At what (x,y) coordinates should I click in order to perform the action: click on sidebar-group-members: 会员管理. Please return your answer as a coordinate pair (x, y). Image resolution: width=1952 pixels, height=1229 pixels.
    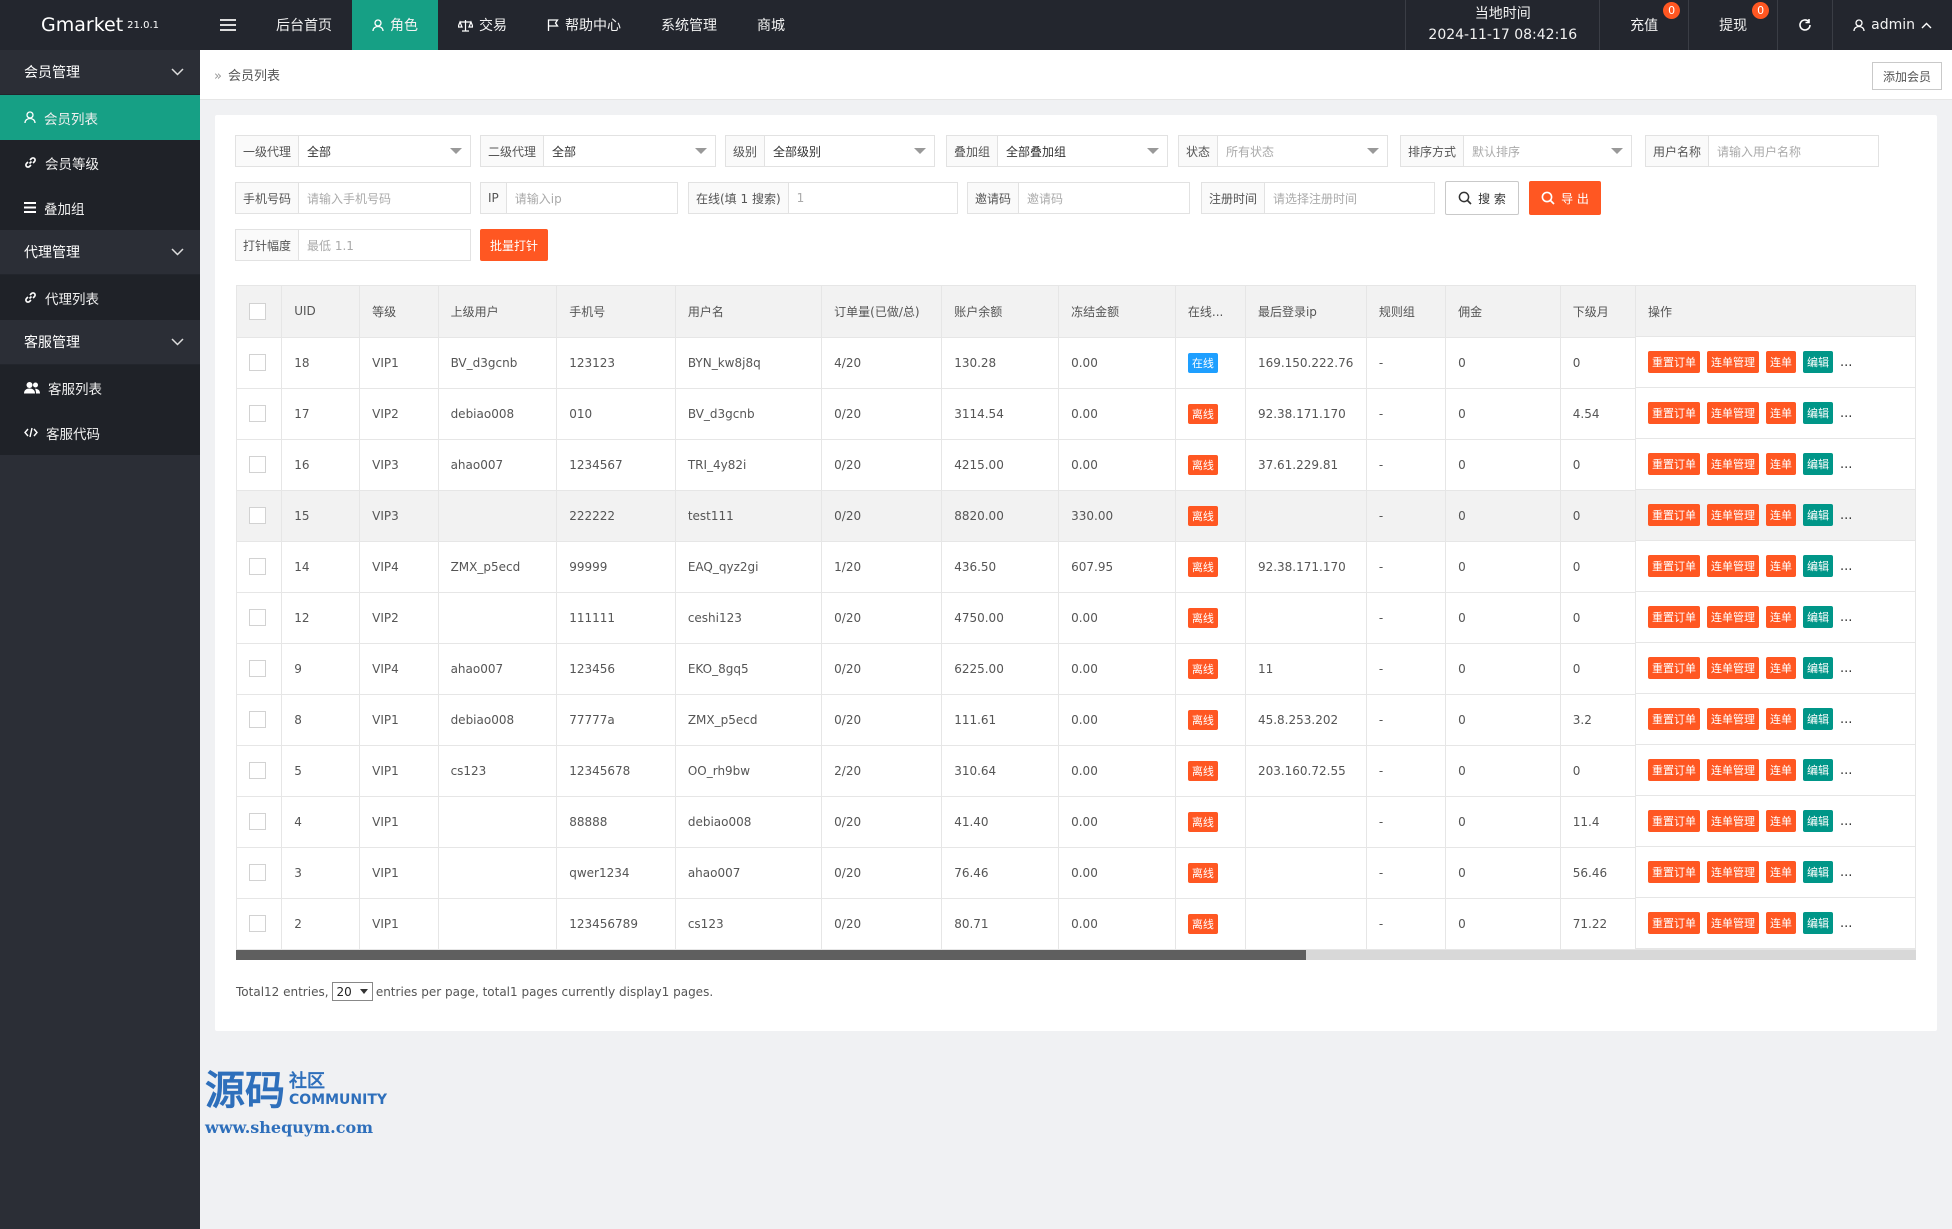
    Looking at the image, I should click on (100, 72).